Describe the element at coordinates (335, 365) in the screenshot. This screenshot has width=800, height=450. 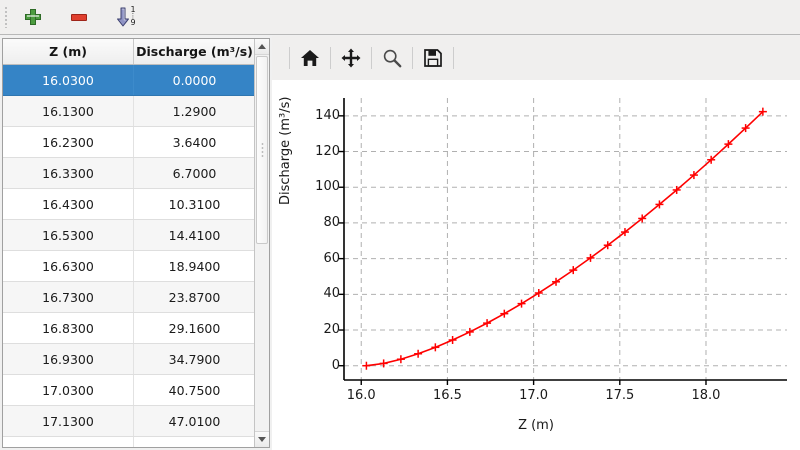
I see `y-tick-label: 0` at that location.